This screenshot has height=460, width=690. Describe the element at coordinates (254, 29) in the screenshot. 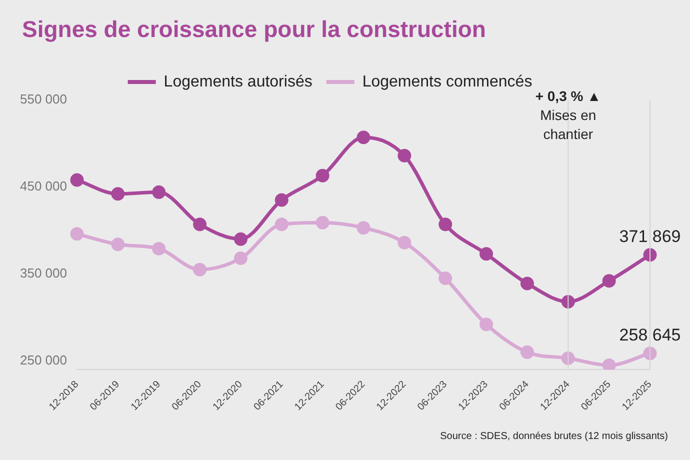

I see `chart-title: Signes de croissance pour la construction` at that location.